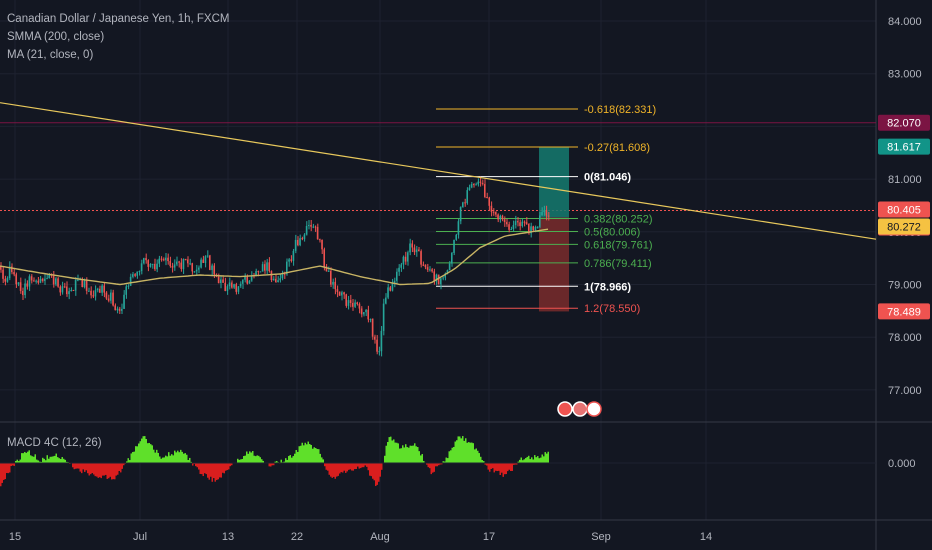  What do you see at coordinates (618, 264) in the screenshot?
I see `fib-level-label: 0.786(79.411)` at bounding box center [618, 264].